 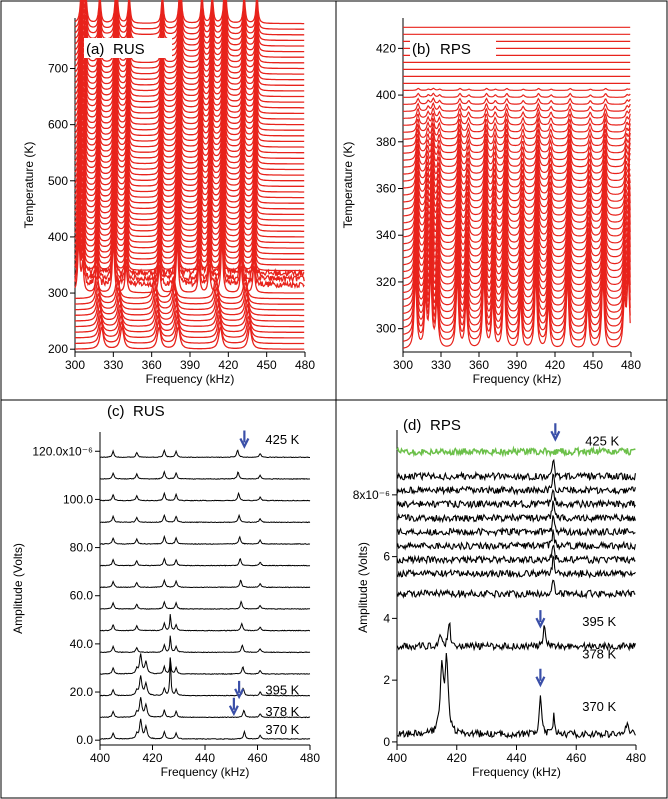 What do you see at coordinates (386, 557) in the screenshot?
I see `y-tick-label: 6` at bounding box center [386, 557].